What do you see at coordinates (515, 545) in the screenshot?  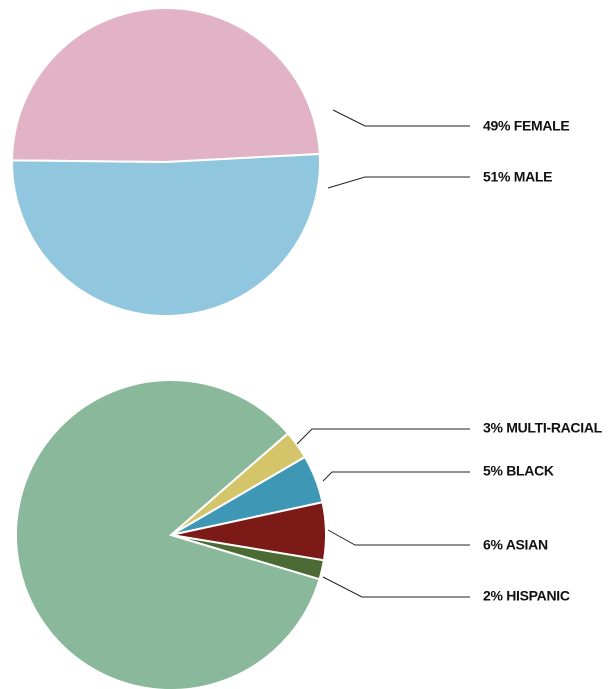 I see `slice-label: 6% ASIAN` at bounding box center [515, 545].